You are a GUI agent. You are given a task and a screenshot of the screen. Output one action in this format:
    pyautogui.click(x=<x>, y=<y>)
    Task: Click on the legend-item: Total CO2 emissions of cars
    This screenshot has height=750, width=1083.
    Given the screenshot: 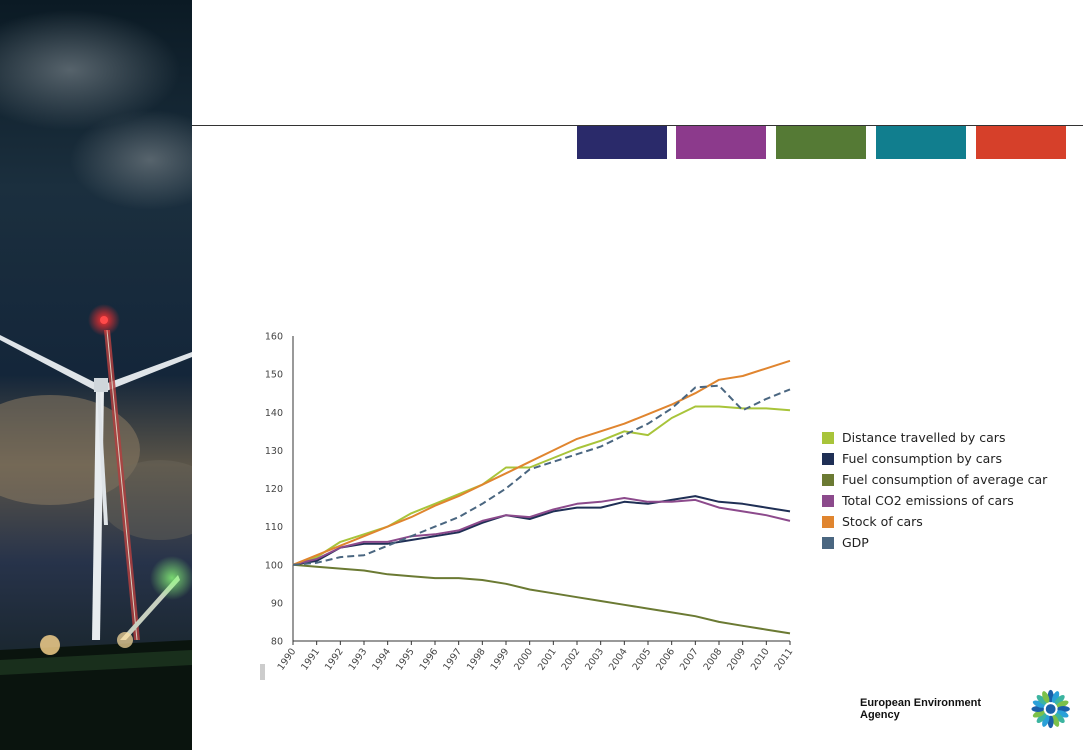 What is the action you would take?
    pyautogui.click(x=942, y=500)
    